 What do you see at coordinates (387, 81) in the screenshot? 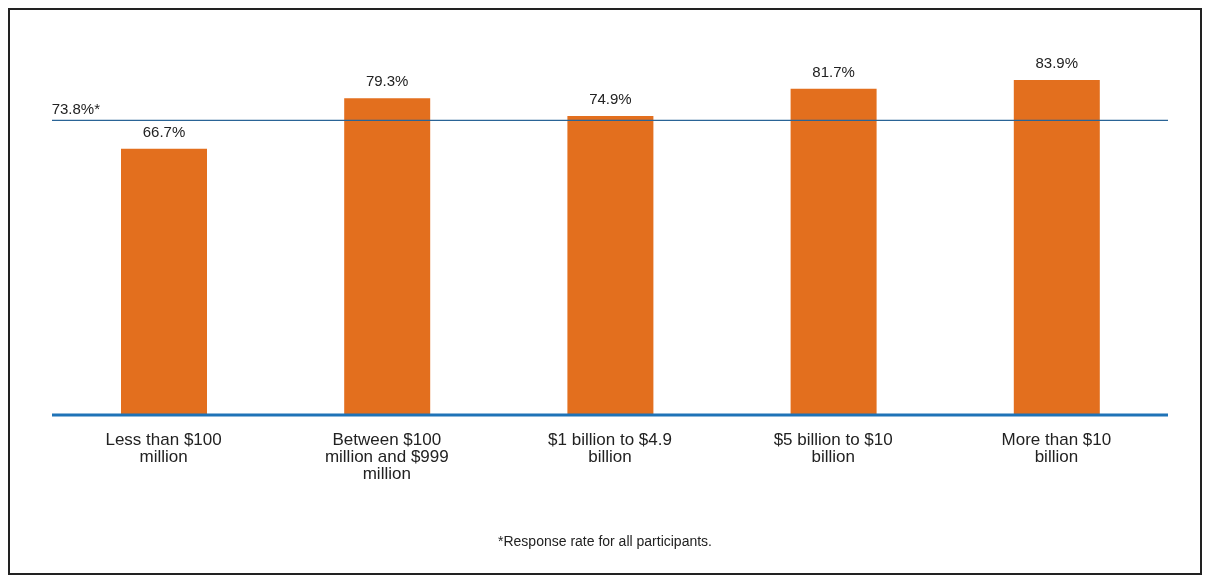
I see `data-label: 79.3%` at bounding box center [387, 81].